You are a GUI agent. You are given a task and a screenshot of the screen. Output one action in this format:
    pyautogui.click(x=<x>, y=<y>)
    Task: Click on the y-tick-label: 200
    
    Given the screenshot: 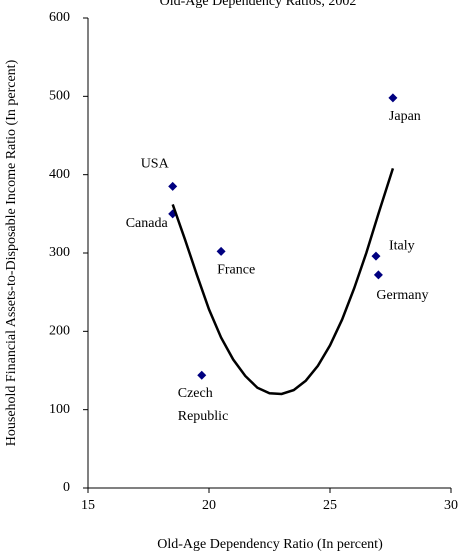 What is the action you would take?
    pyautogui.click(x=59, y=331)
    